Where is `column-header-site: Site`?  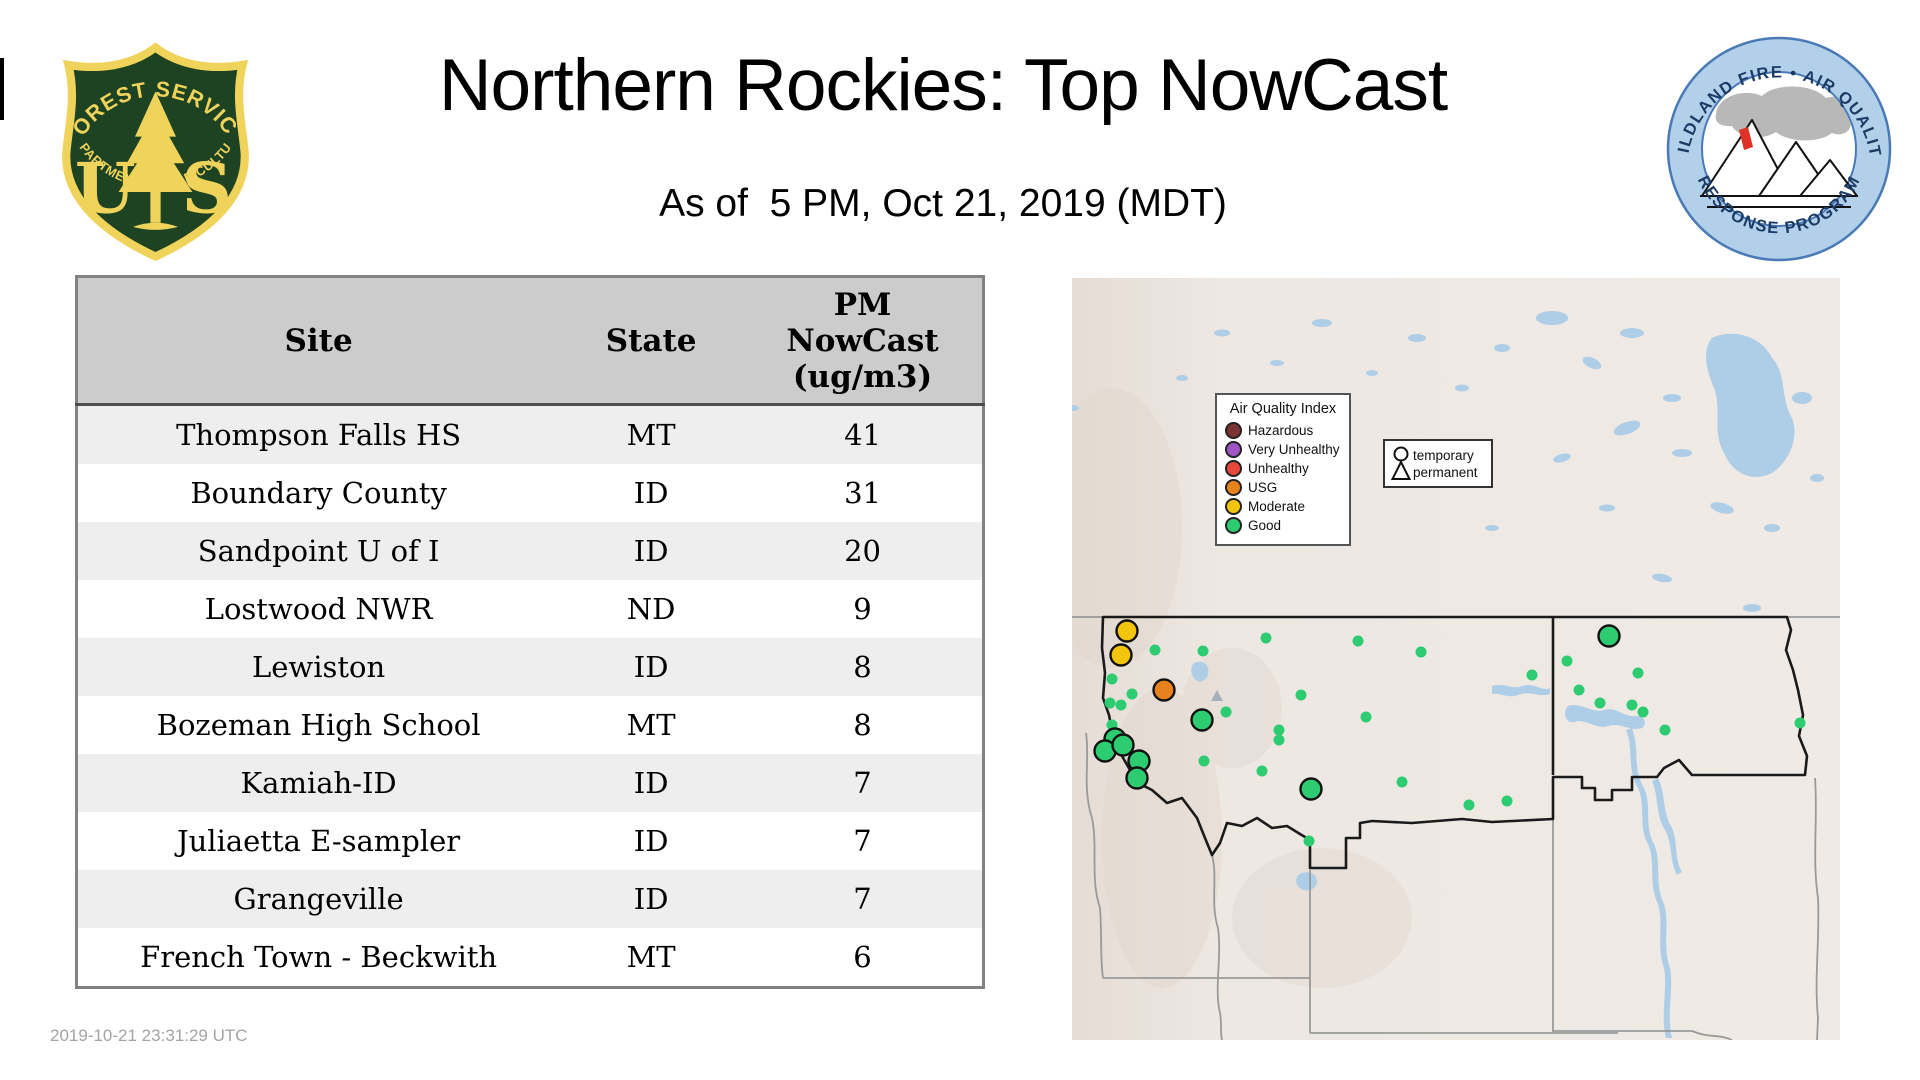 column-header-site: Site is located at coordinates (318, 341).